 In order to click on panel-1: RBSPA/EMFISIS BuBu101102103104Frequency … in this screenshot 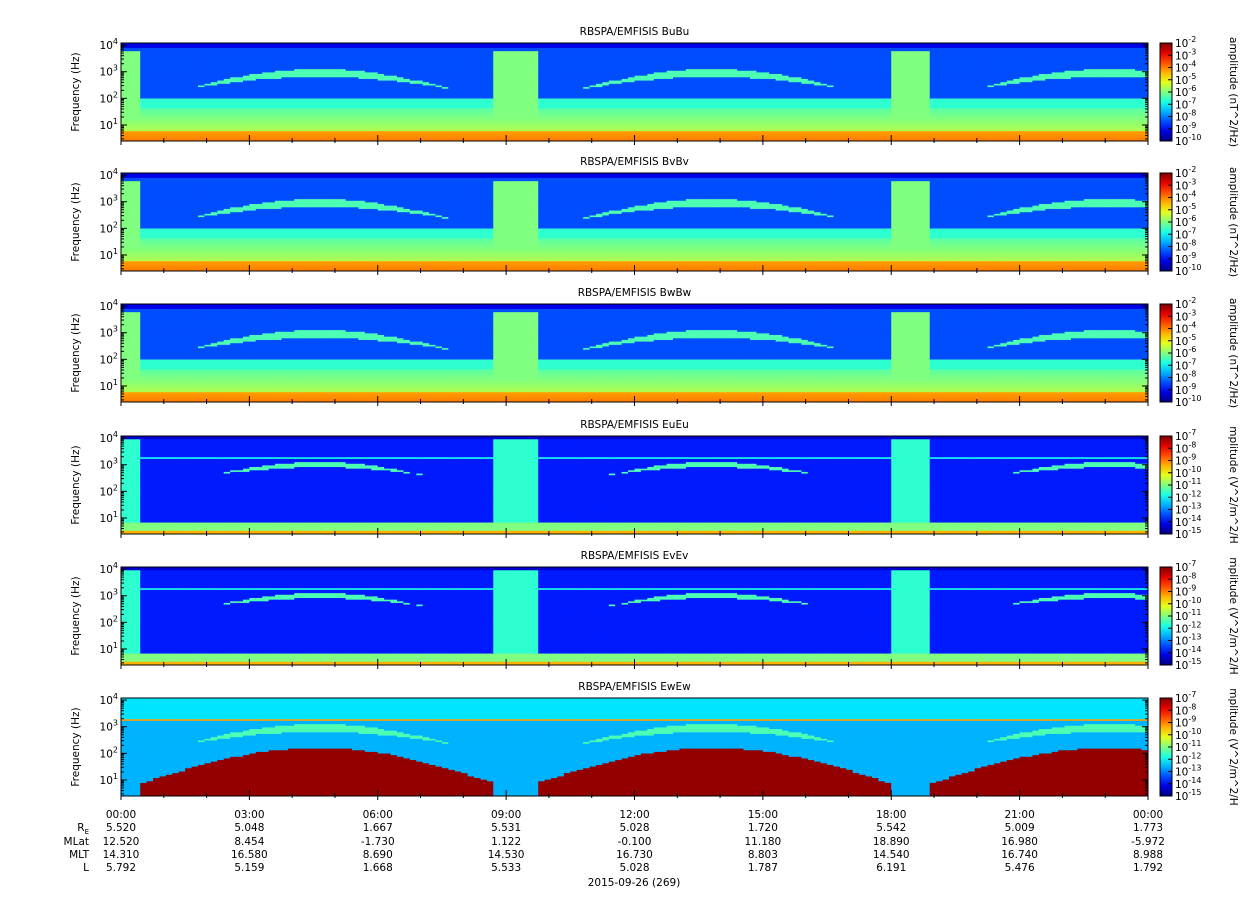, I will do `click(654, 87)`.